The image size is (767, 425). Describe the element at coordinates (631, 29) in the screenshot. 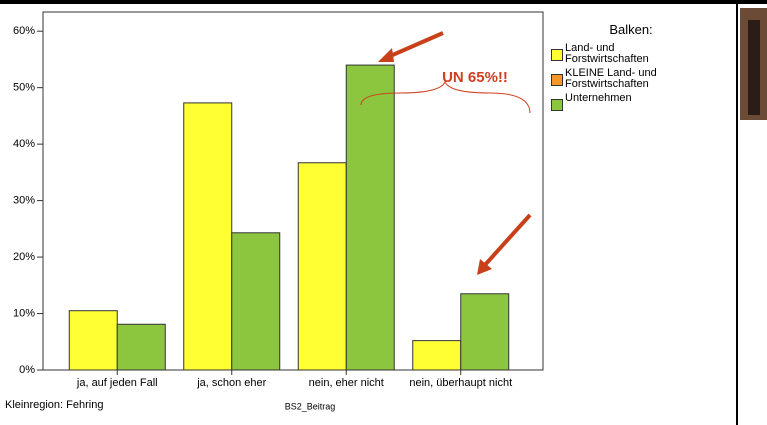

I see `legend-title: Balken:` at that location.